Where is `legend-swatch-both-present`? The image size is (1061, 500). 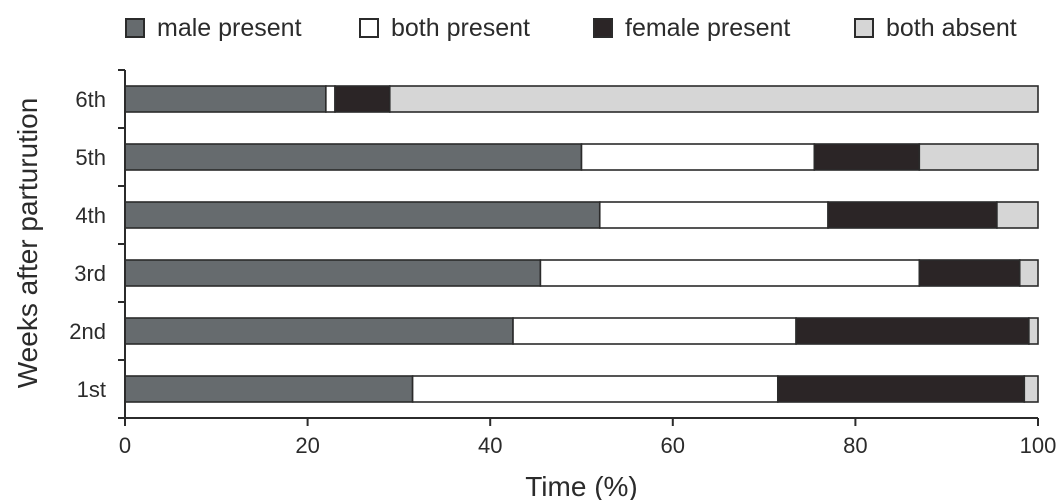 legend-swatch-both-present is located at coordinates (369, 28).